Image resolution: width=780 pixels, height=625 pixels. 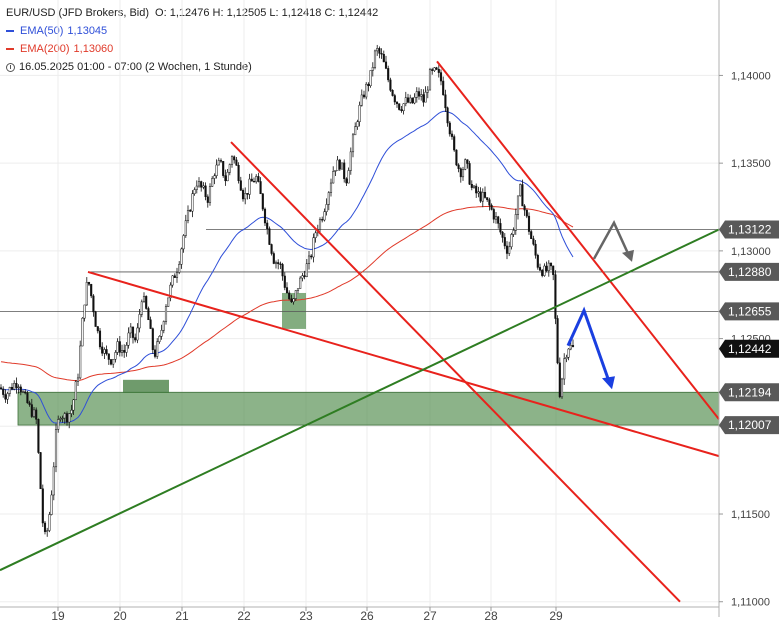 What do you see at coordinates (58, 616) in the screenshot?
I see `x-tick-label: 19` at bounding box center [58, 616].